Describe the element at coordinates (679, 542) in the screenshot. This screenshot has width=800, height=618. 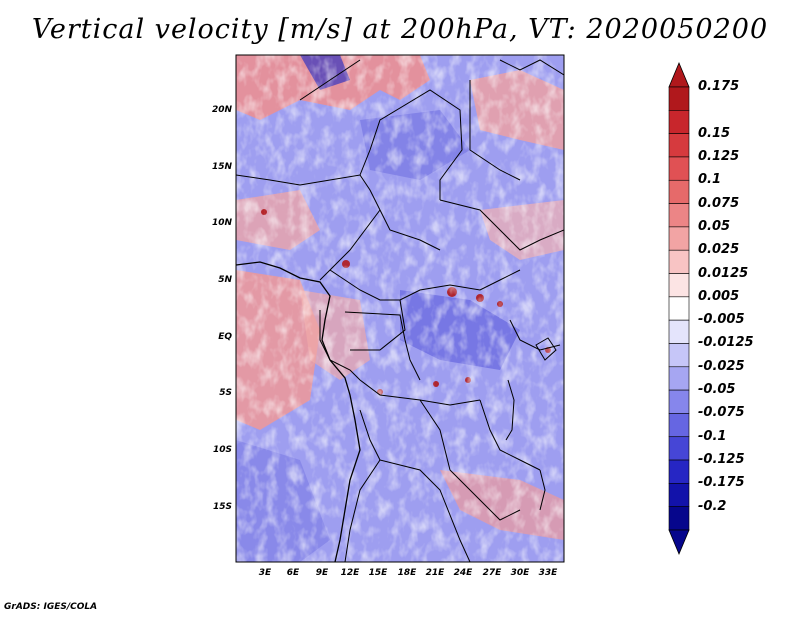
I see `colorbar-bottom-triangle` at that location.